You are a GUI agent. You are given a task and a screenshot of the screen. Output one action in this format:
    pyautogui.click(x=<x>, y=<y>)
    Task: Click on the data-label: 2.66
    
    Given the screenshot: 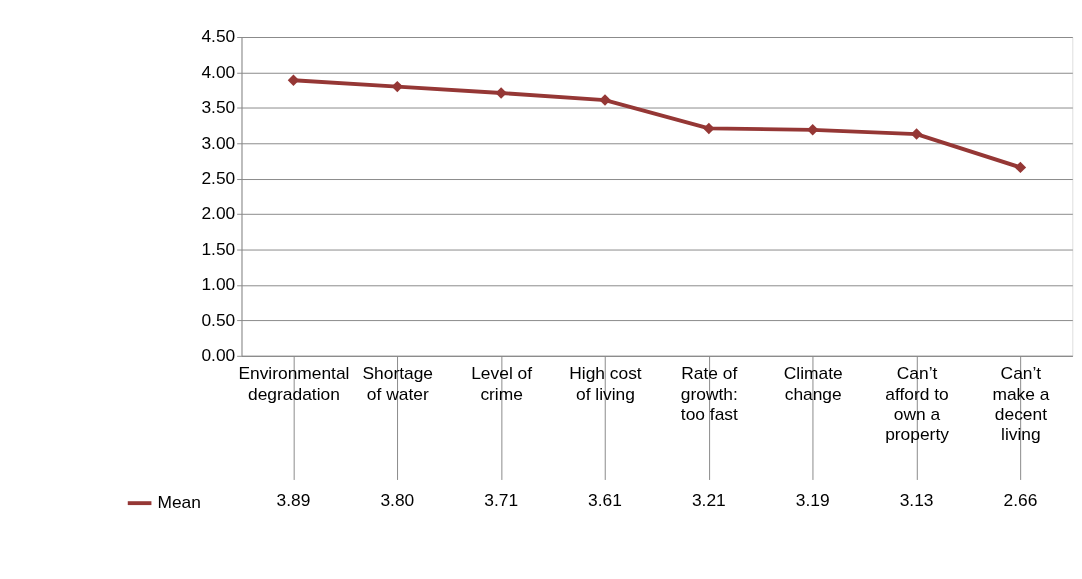 What is the action you would take?
    pyautogui.click(x=1020, y=499)
    